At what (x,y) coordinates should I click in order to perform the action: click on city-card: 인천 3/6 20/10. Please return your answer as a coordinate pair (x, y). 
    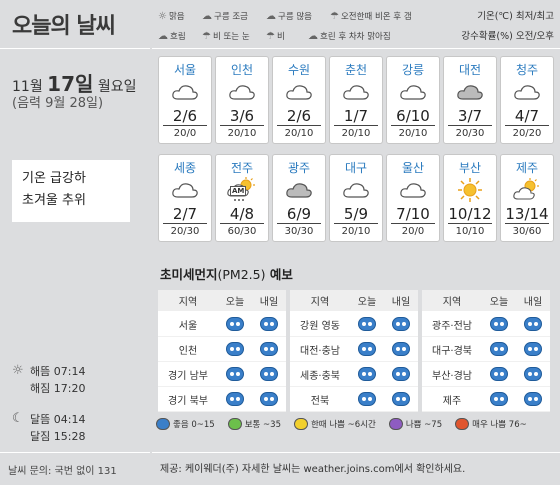
    Looking at the image, I should click on (242, 100).